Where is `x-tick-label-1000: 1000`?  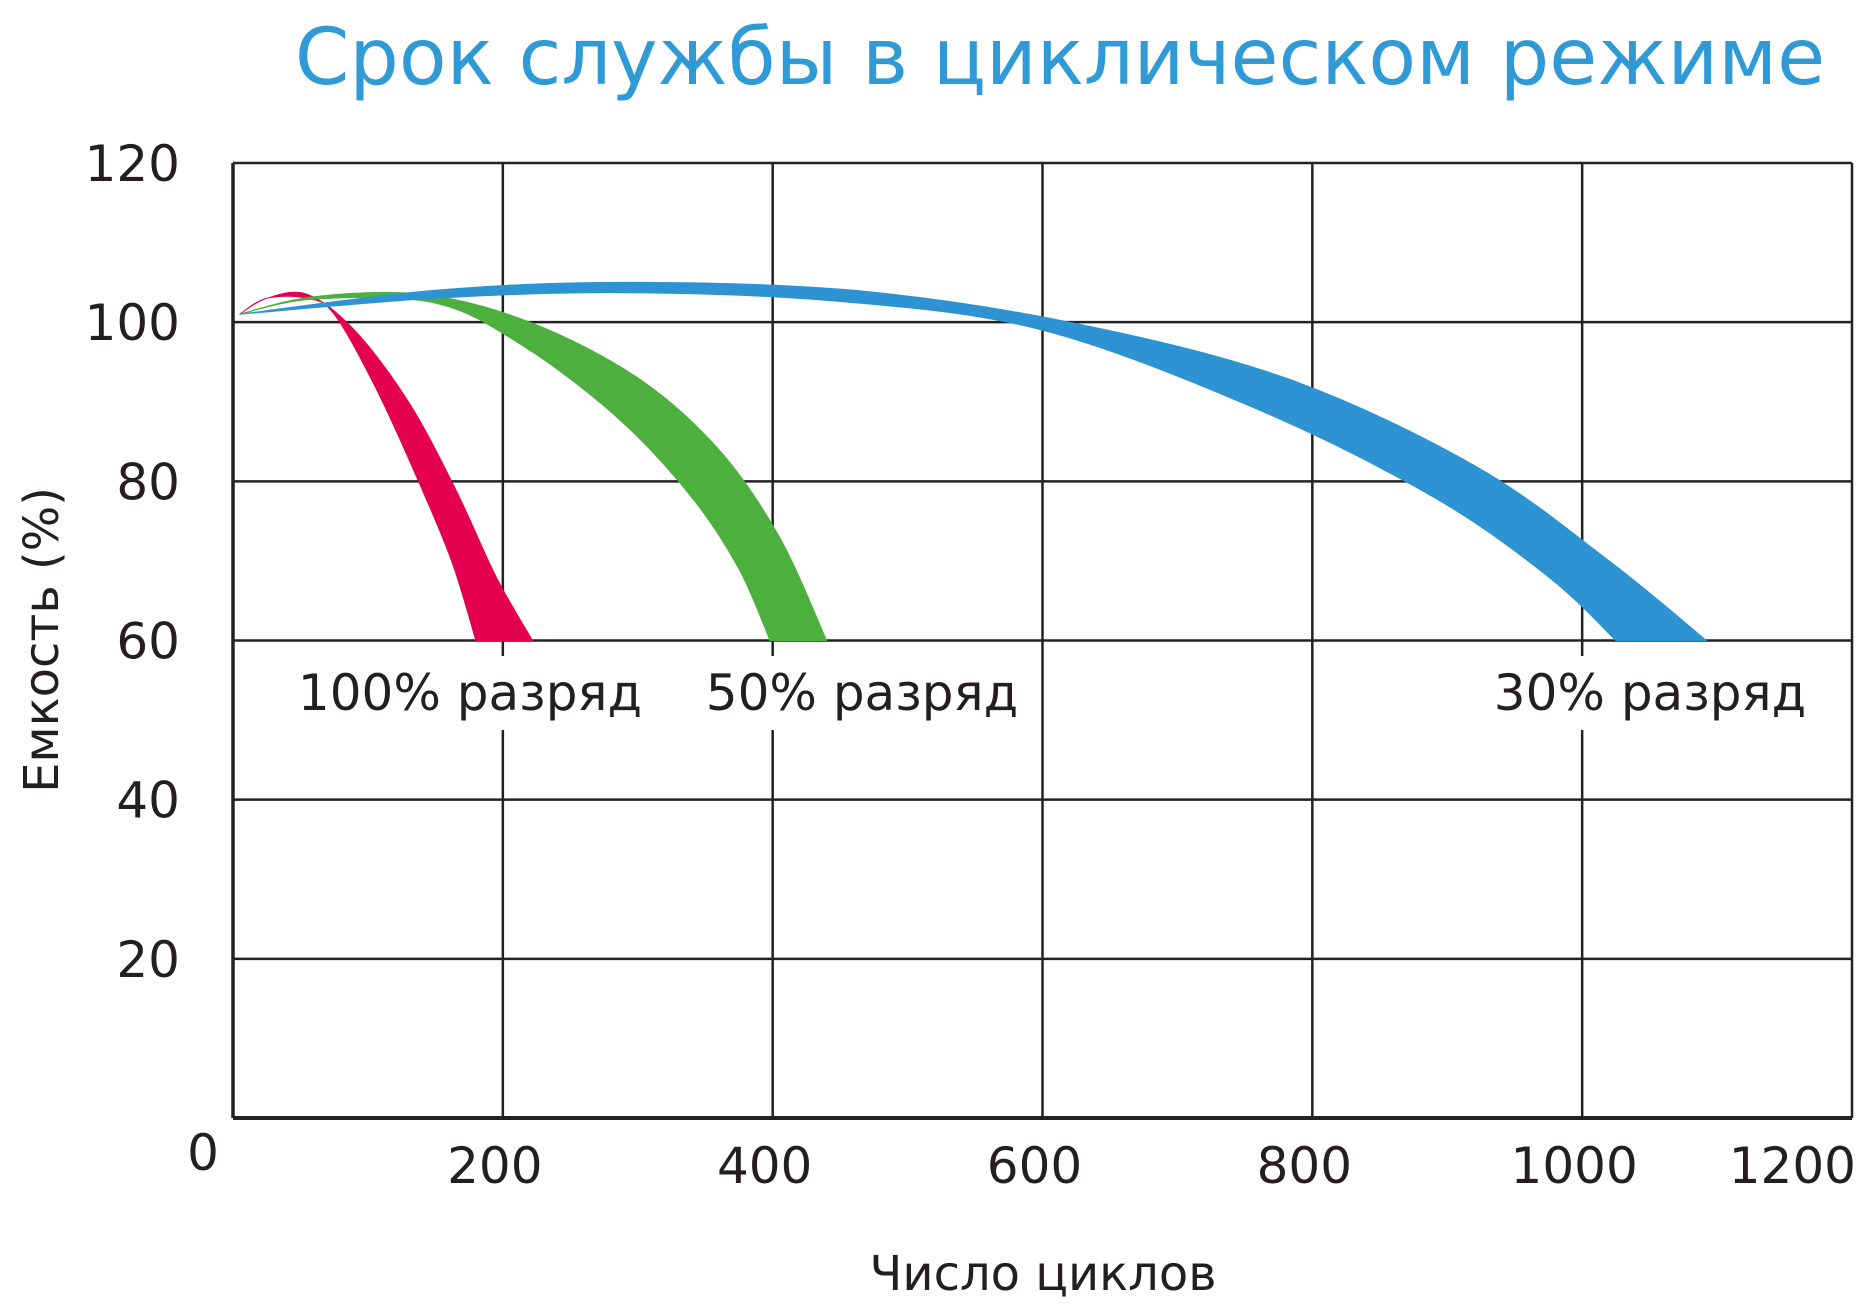
x-tick-label-1000: 1000 is located at coordinates (1574, 1166).